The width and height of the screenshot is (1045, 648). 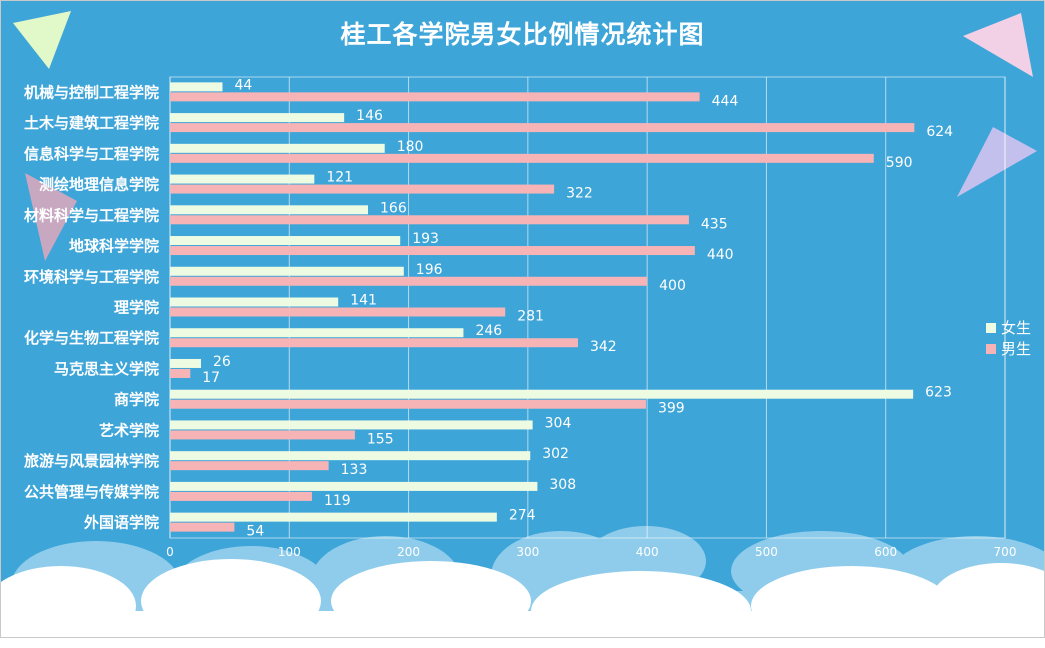 What do you see at coordinates (1005, 552) in the screenshot?
I see `x-tick-label: 700` at bounding box center [1005, 552].